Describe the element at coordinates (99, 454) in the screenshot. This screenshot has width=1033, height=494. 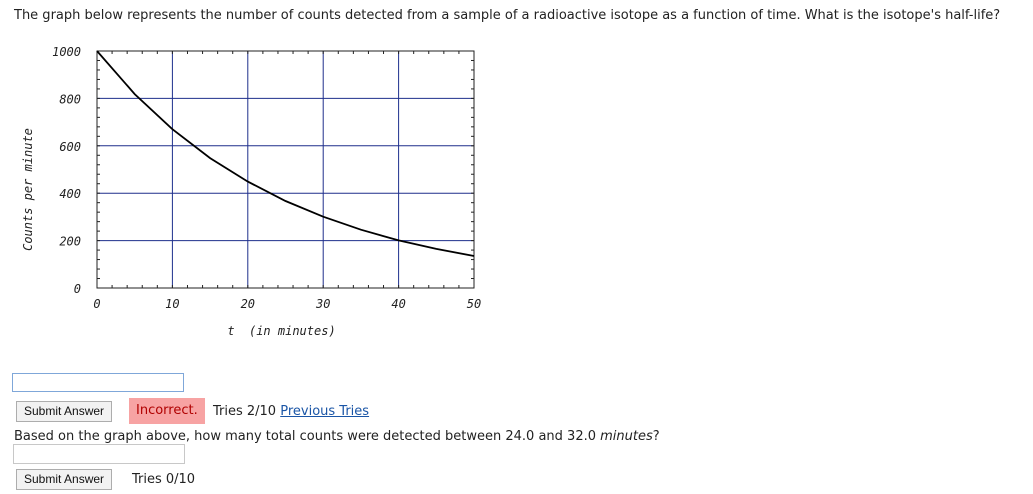
I see `answer-2-input` at that location.